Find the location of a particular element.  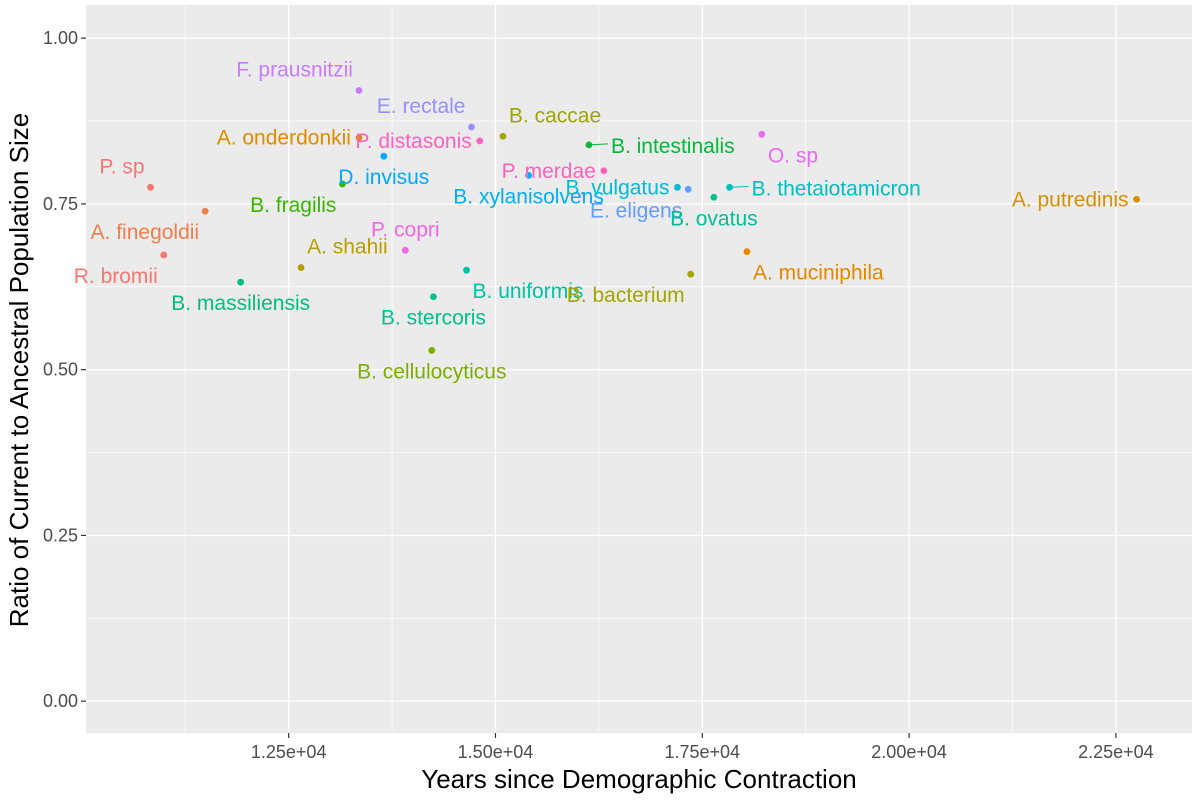

point-b-stercoris is located at coordinates (433, 297).